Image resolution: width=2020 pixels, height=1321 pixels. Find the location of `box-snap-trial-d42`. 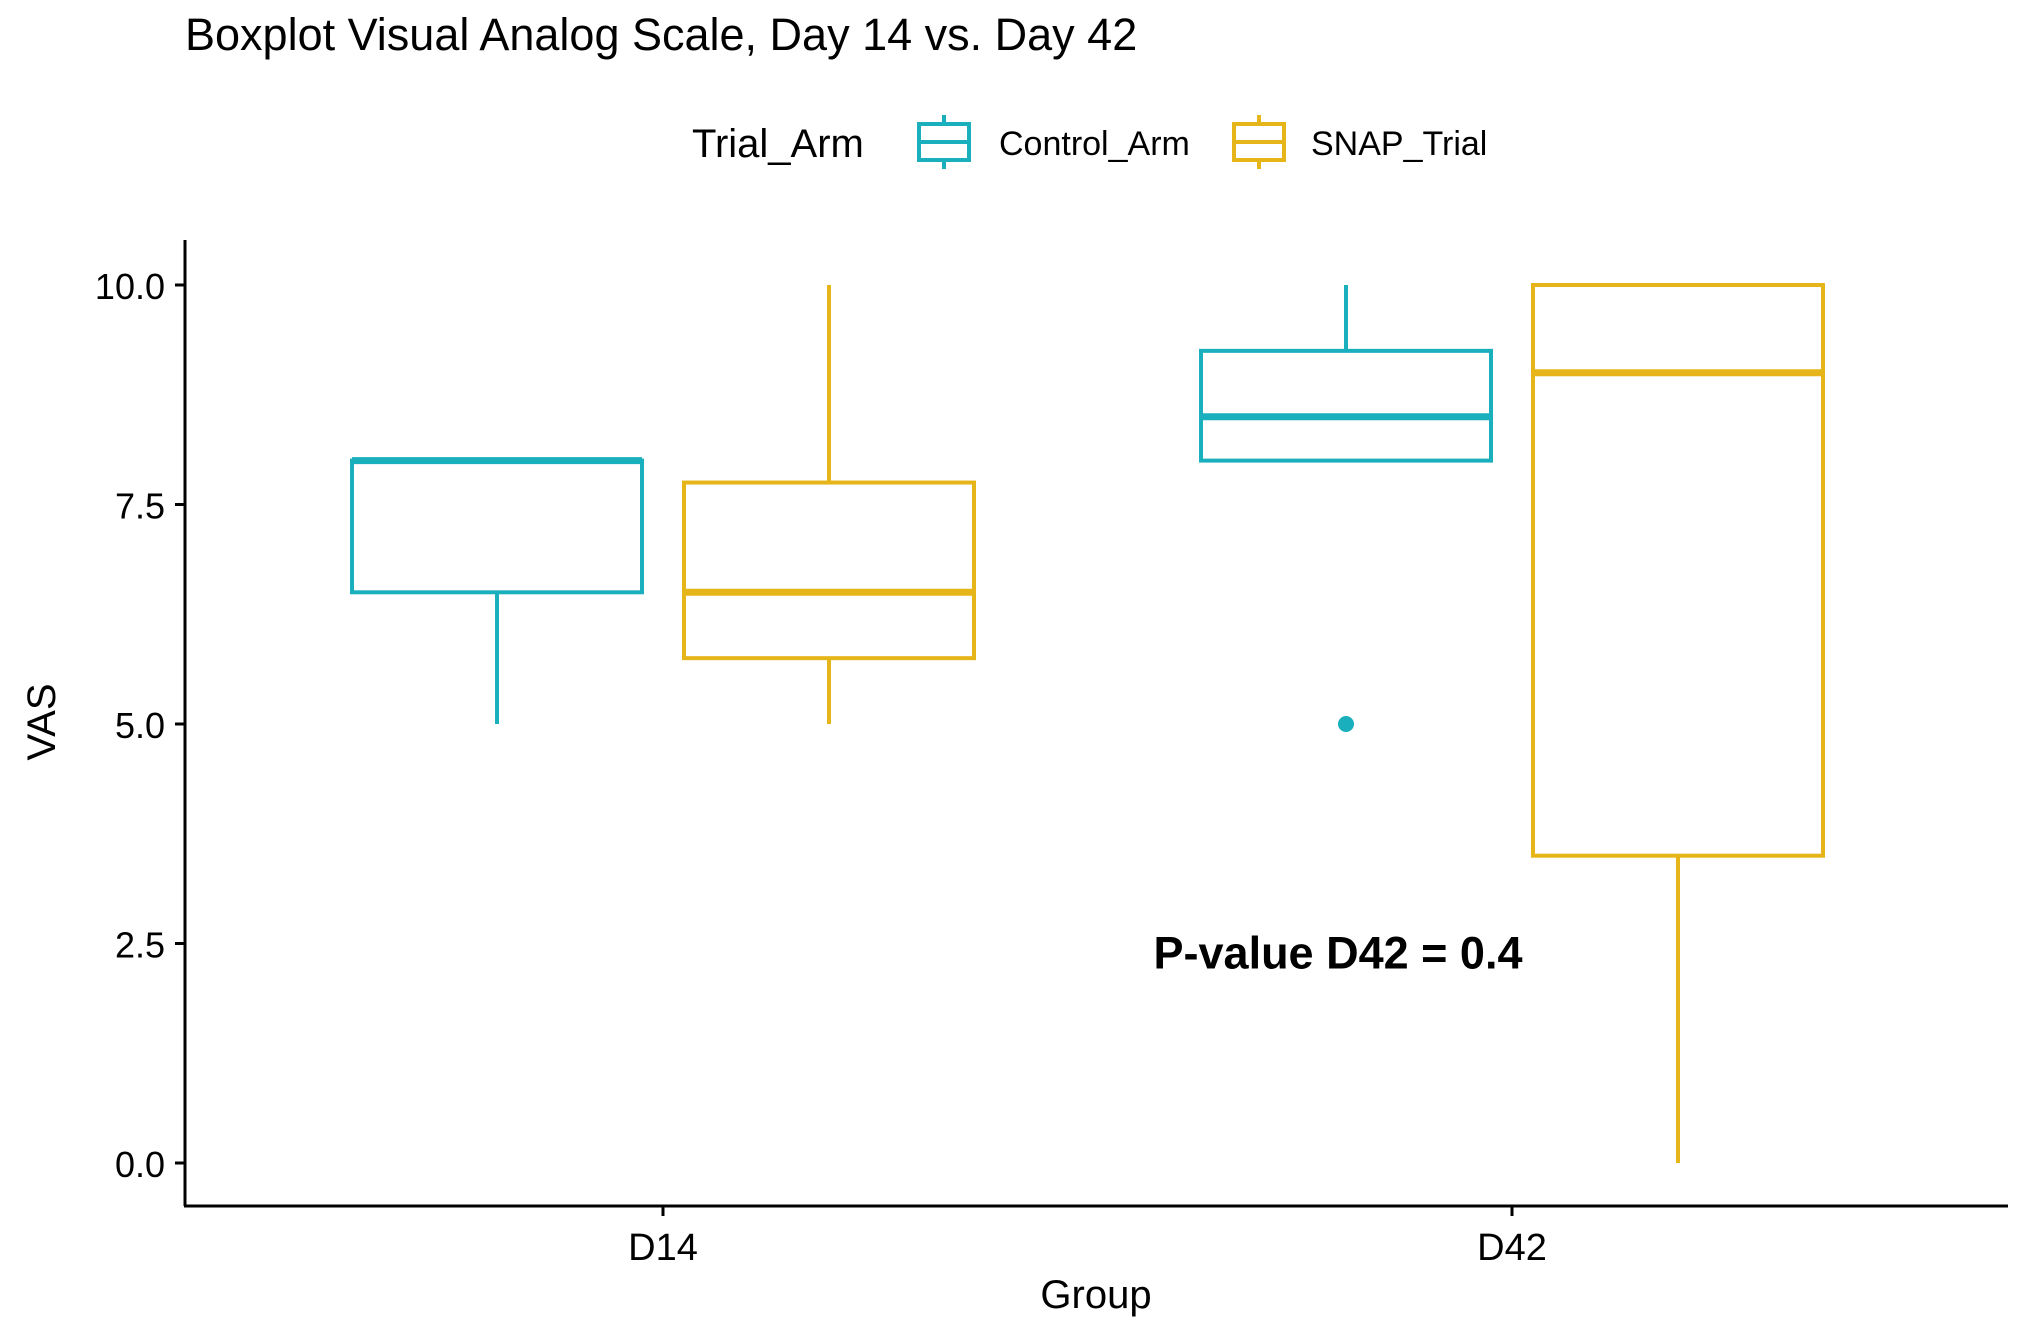

box-snap-trial-d42 is located at coordinates (1678, 723).